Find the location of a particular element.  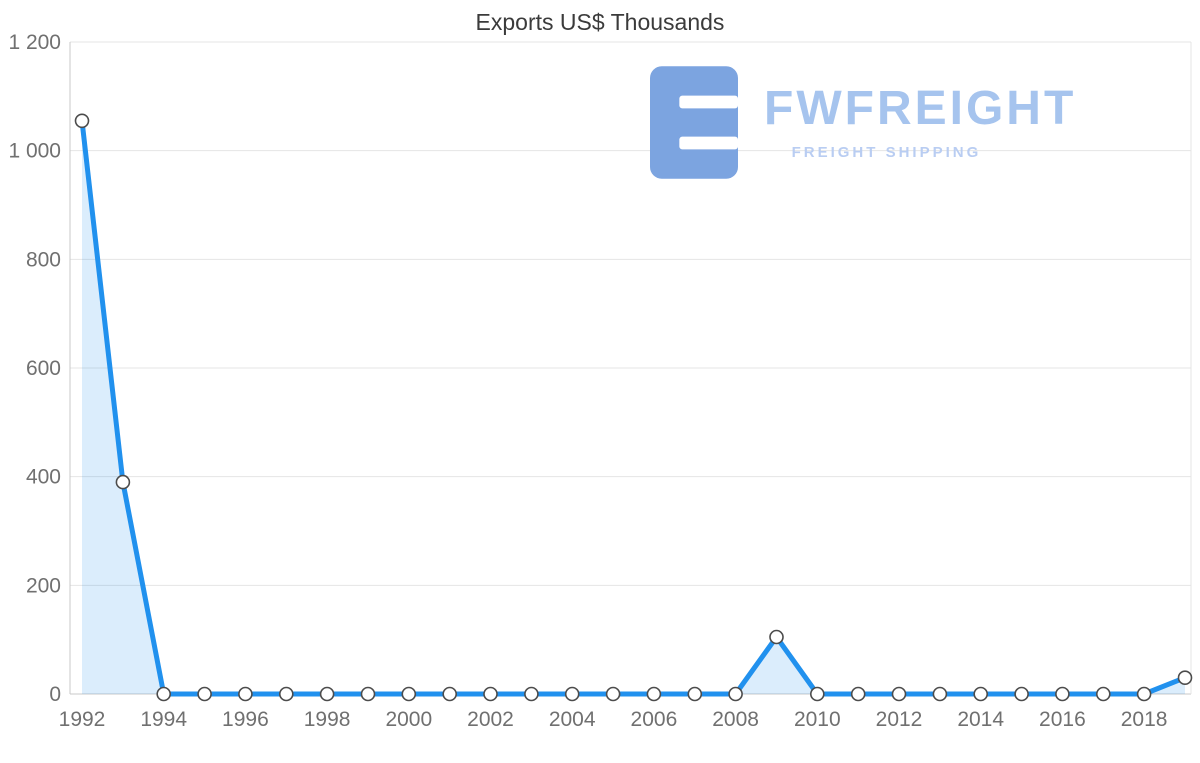

x-tick-label: 1996 is located at coordinates (245, 719).